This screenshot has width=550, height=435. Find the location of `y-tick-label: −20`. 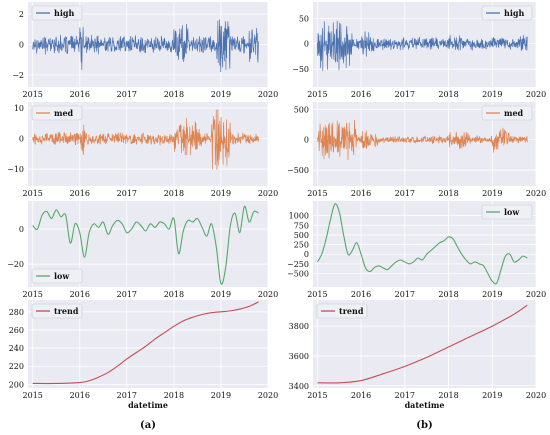

y-tick-label: −20 is located at coordinates (15, 264).